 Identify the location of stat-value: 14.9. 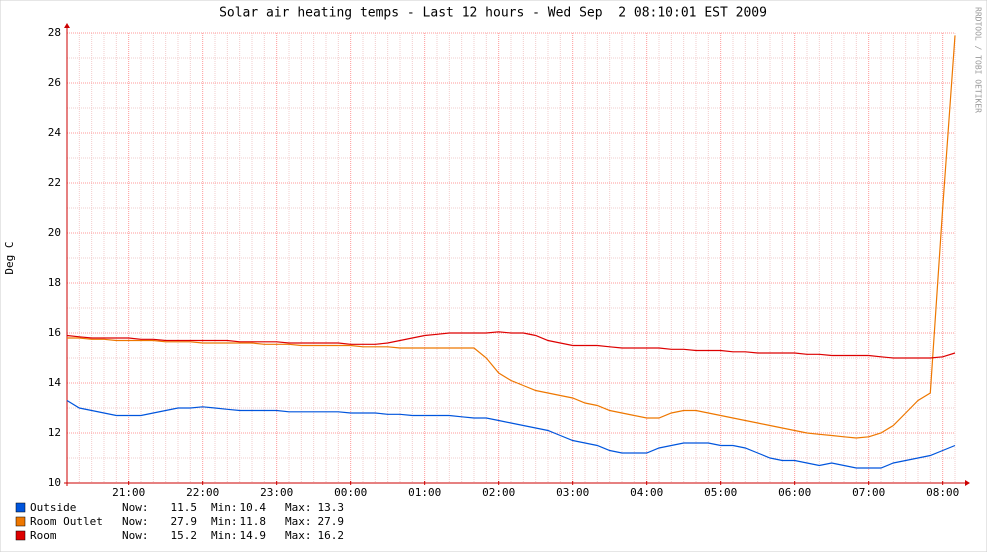
(253, 535).